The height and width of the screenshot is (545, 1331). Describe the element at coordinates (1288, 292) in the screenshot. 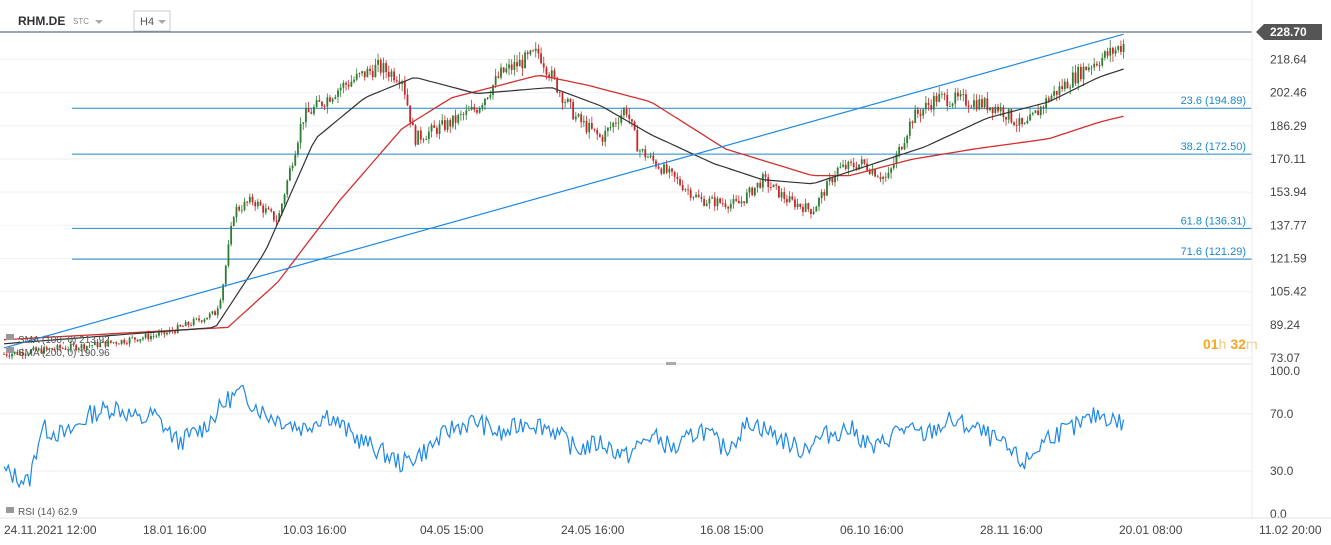

I see `price-tick-label: 105.42` at that location.